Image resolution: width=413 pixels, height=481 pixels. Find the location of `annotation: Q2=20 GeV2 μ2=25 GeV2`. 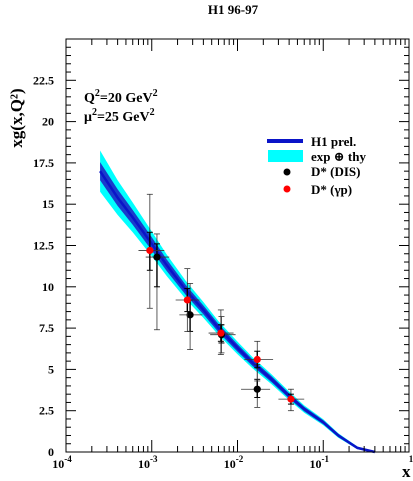

annotation: Q2=20 GeV2 μ2=25 GeV2 is located at coordinates (121, 106).